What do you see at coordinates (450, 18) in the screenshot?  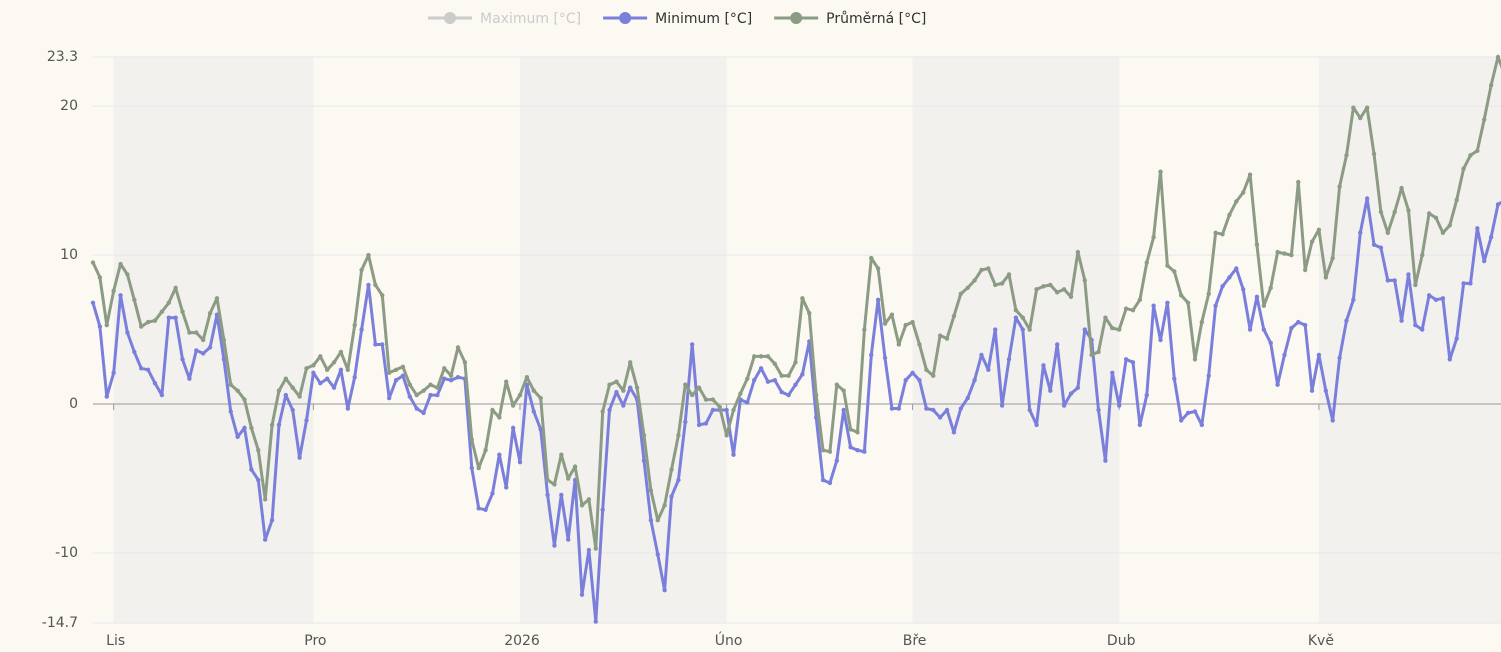 I see `legend-dot` at bounding box center [450, 18].